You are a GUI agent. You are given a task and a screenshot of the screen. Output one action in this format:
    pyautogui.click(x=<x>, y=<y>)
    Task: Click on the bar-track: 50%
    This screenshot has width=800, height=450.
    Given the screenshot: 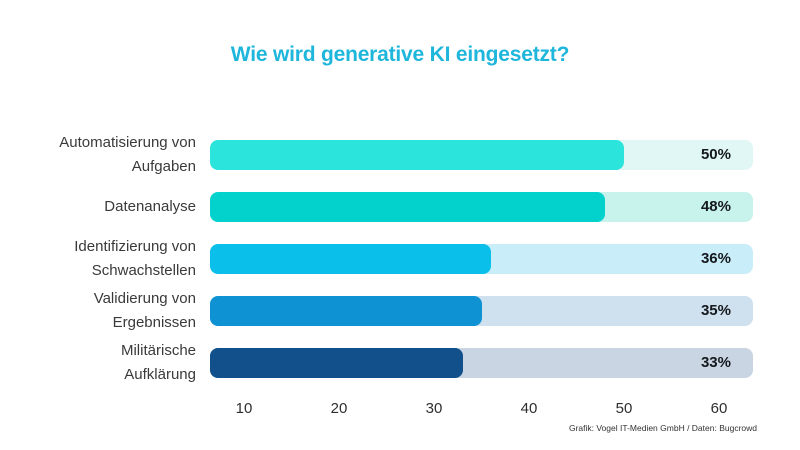 What is the action you would take?
    pyautogui.click(x=481, y=155)
    